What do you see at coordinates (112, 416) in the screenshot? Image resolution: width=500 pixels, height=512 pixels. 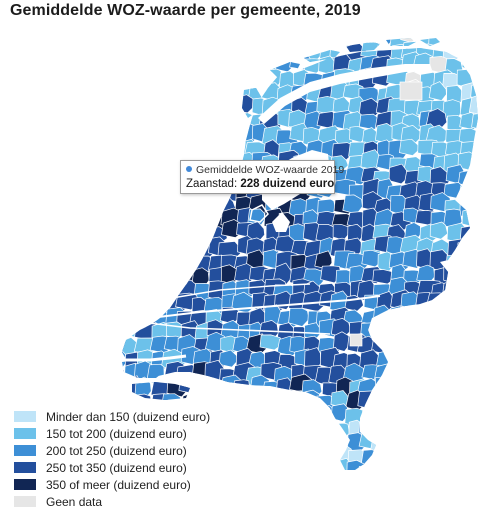 I see `legend-item-lt150: Minder dan 150 (duizend euro)` at bounding box center [112, 416].